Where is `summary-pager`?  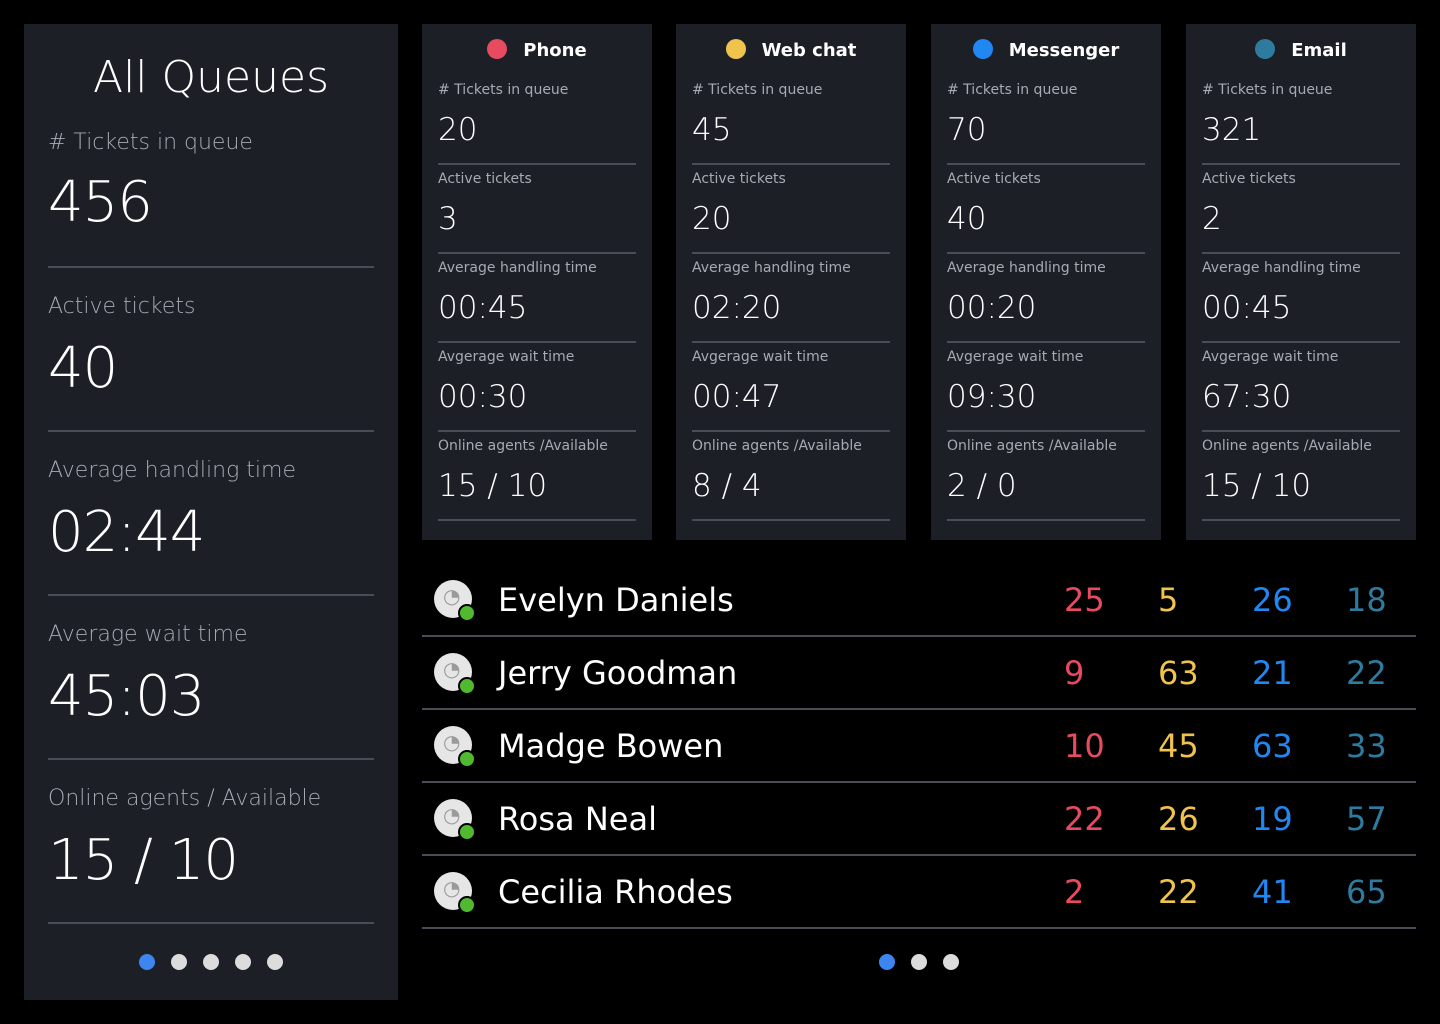
summary-pager is located at coordinates (211, 962).